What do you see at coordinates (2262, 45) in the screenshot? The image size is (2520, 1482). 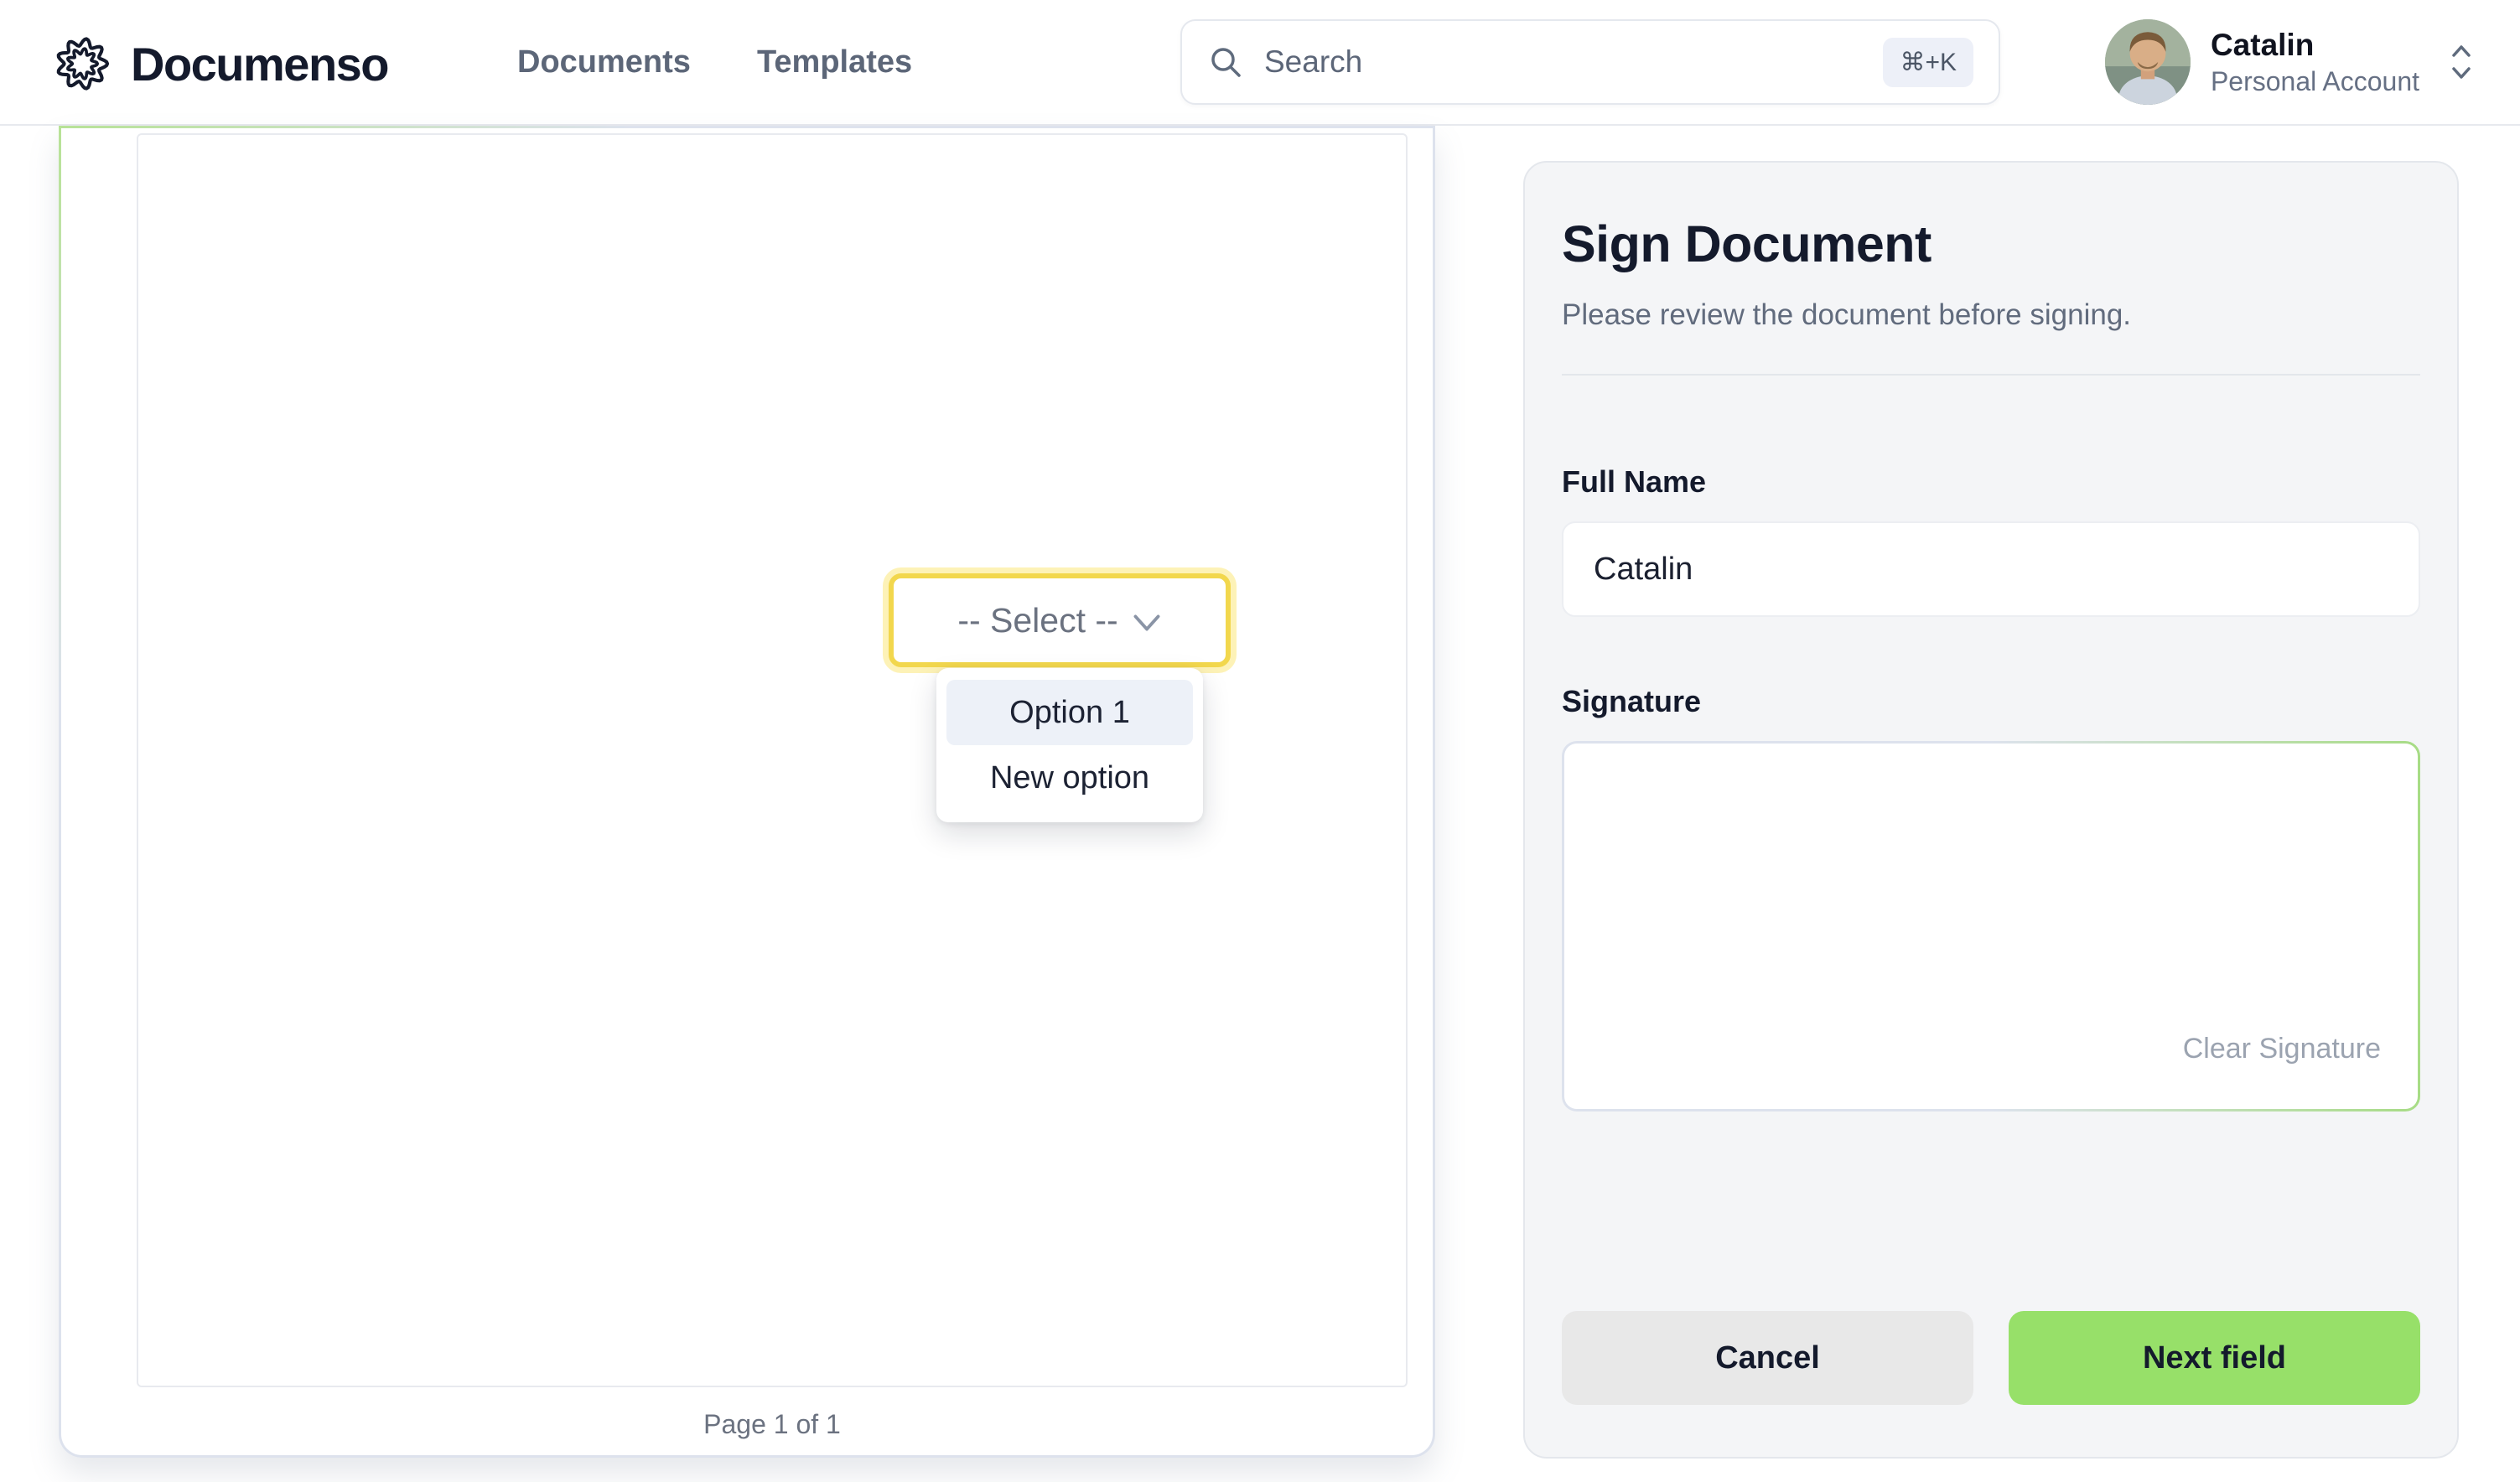 I see `account-name: Catalin` at bounding box center [2262, 45].